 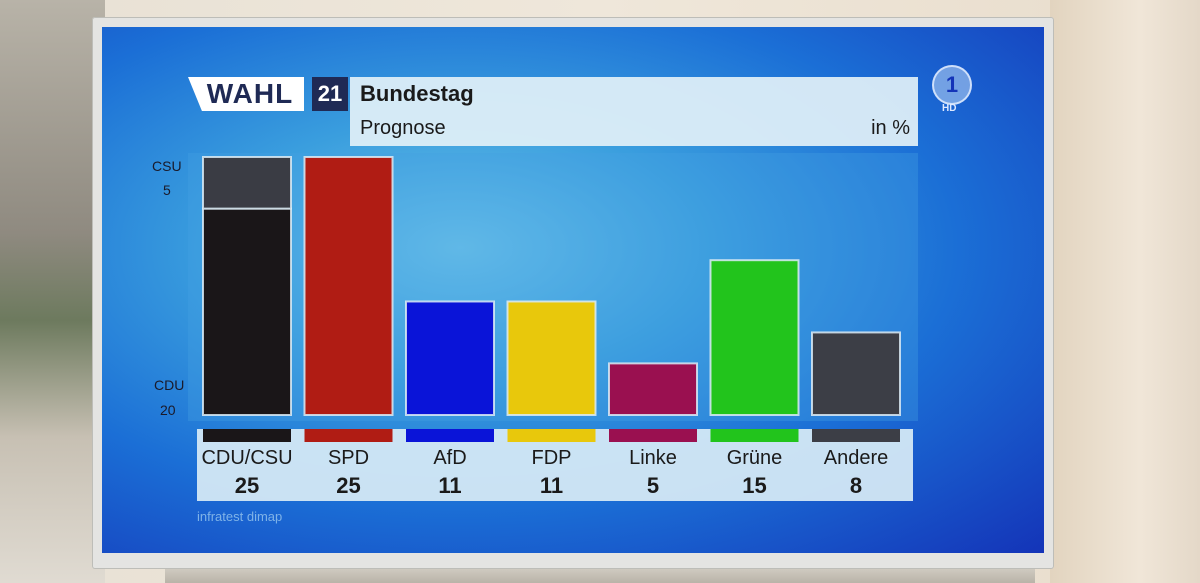 What do you see at coordinates (330, 94) in the screenshot?
I see `election-year: 21` at bounding box center [330, 94].